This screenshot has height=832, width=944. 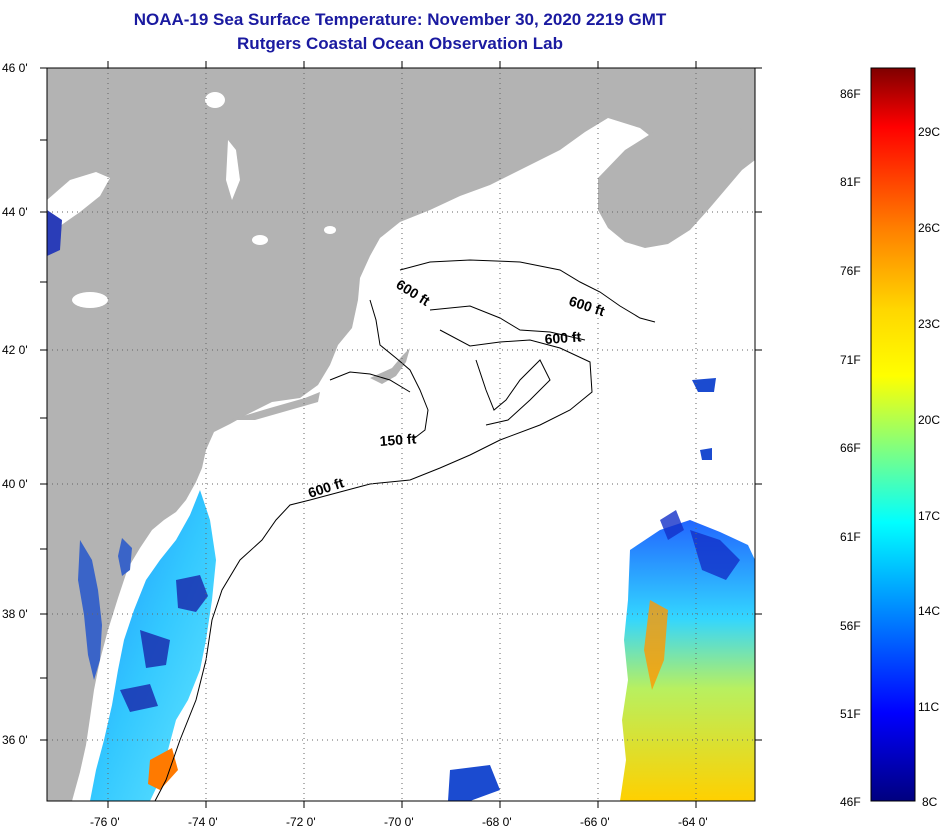 I want to click on lat-label-36: 36 0', so click(x=15, y=740).